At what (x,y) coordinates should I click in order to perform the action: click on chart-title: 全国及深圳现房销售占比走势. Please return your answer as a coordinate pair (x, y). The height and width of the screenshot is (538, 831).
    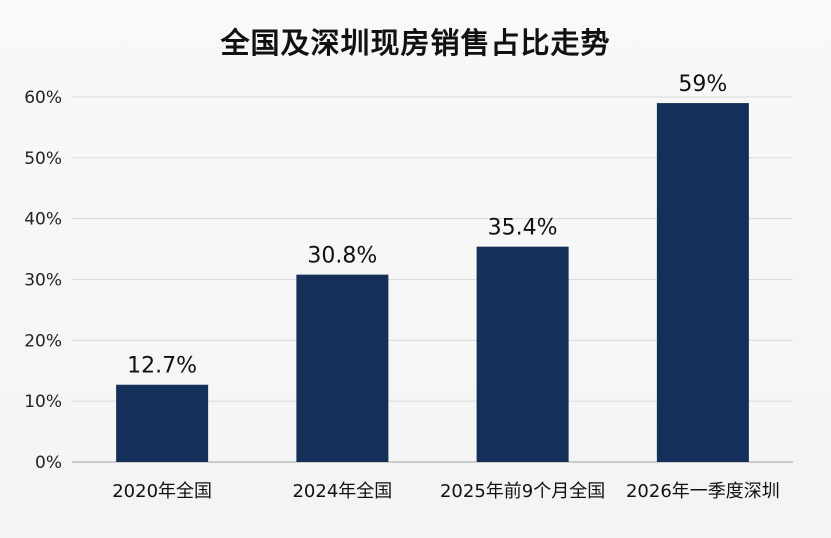
    Looking at the image, I should click on (415, 43).